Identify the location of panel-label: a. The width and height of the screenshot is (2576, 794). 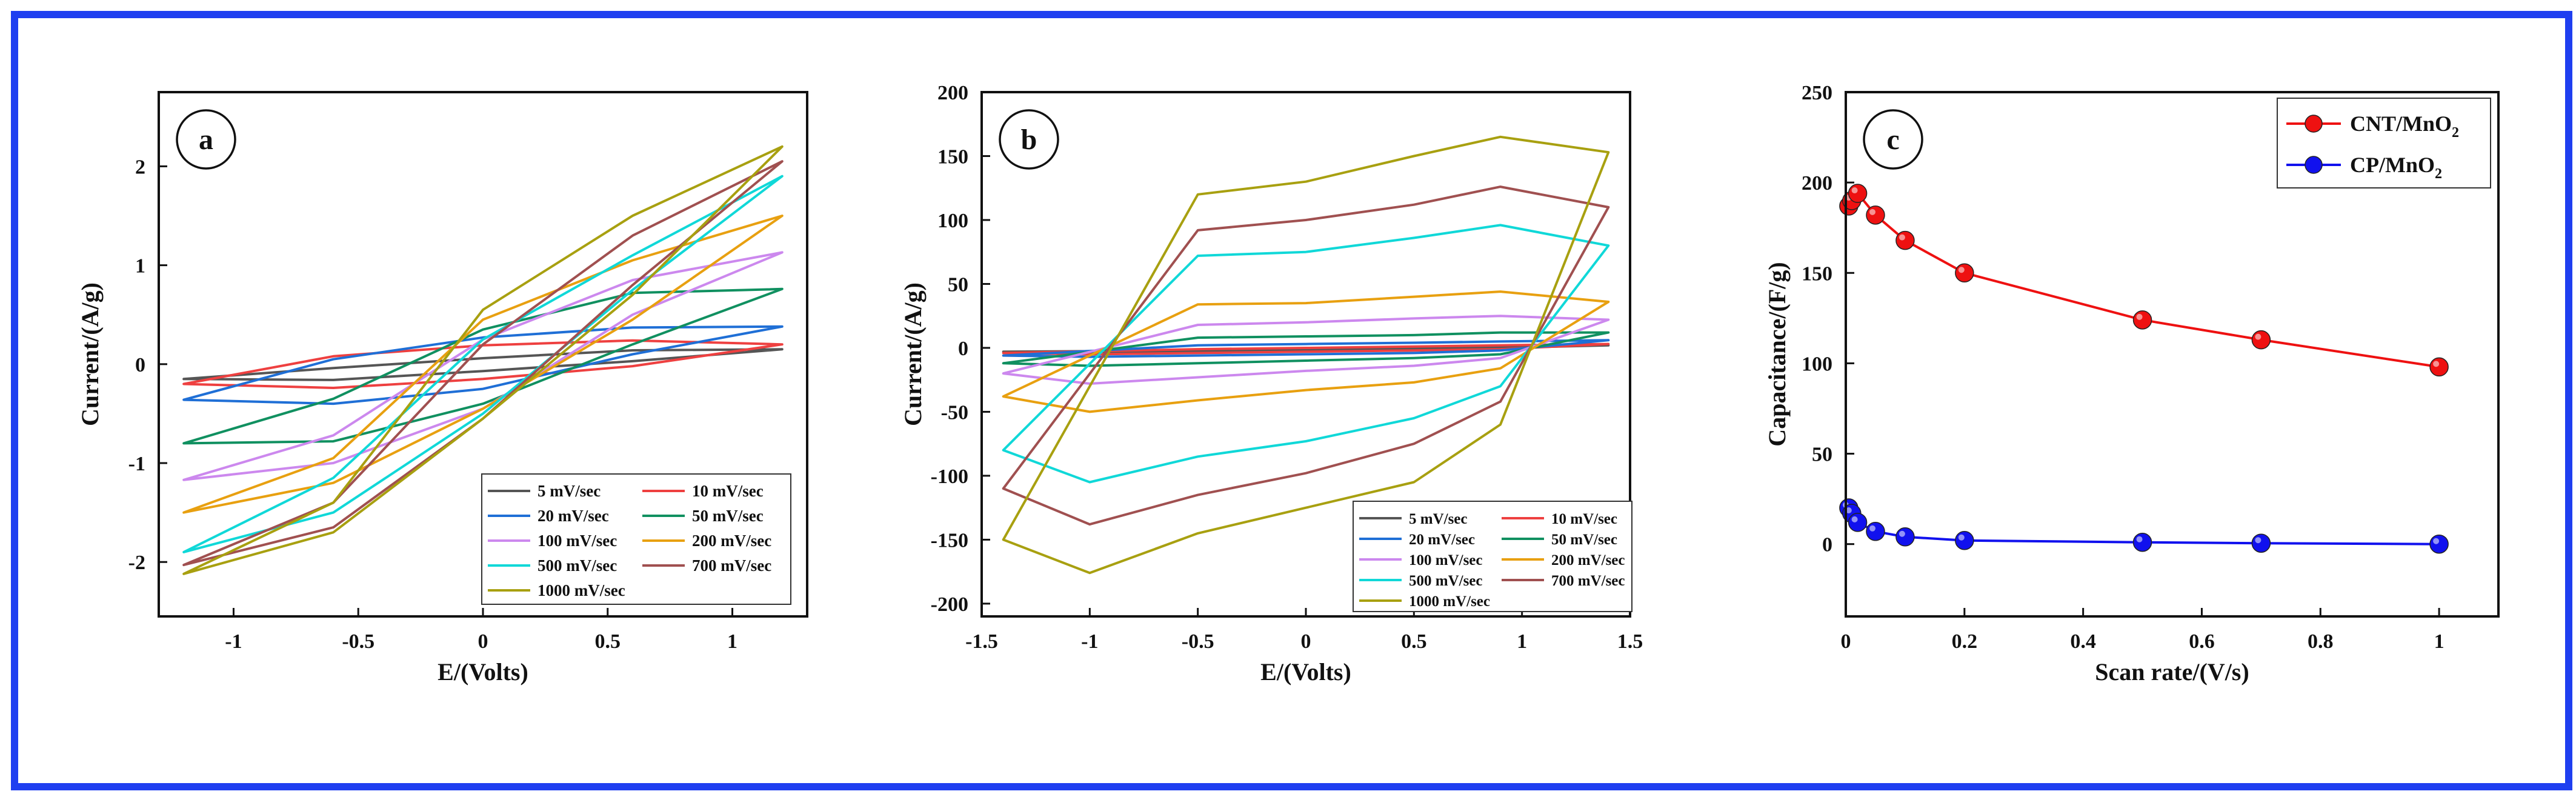
(206, 140).